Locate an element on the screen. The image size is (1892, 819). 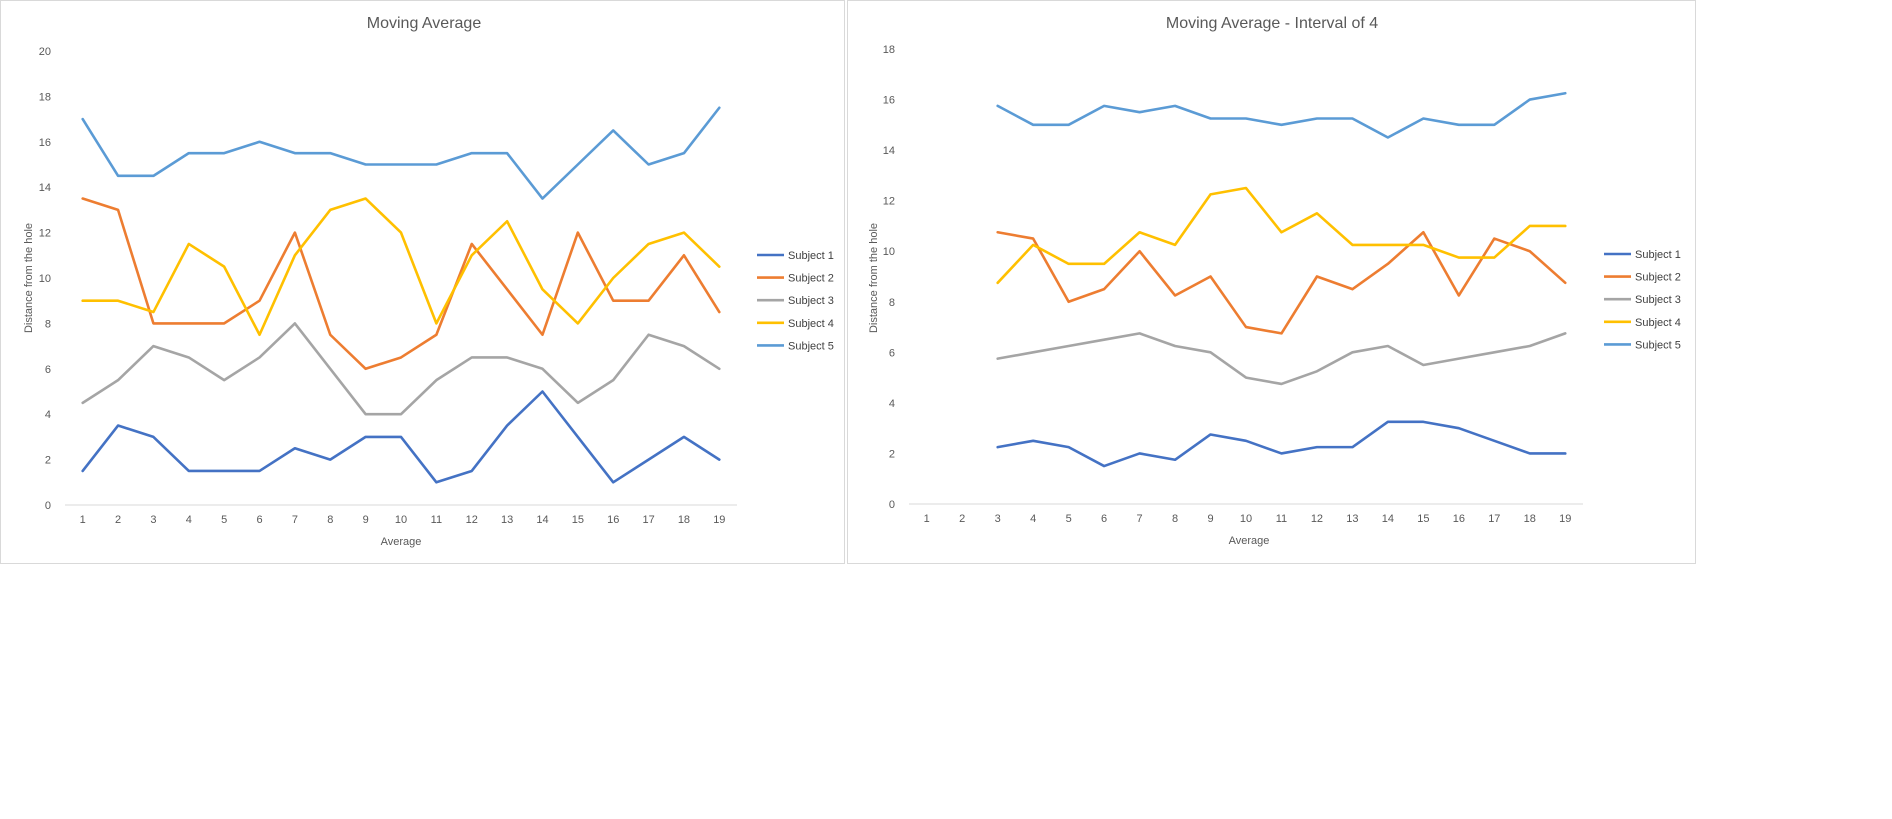
chart-title: Moving Average is located at coordinates (424, 23).